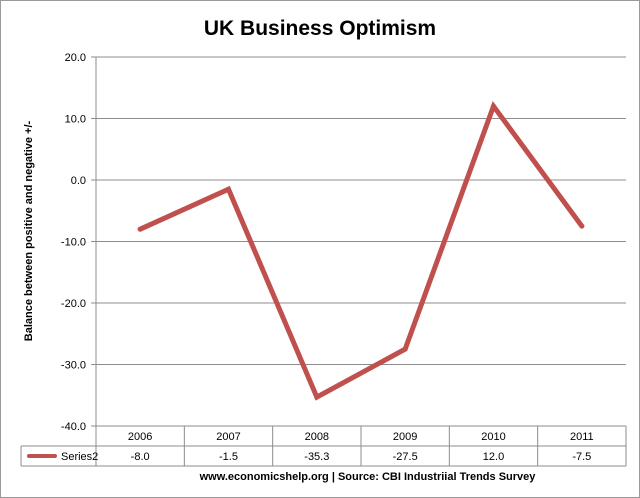  I want to click on chart-title: UK Business Optimism, so click(320, 28).